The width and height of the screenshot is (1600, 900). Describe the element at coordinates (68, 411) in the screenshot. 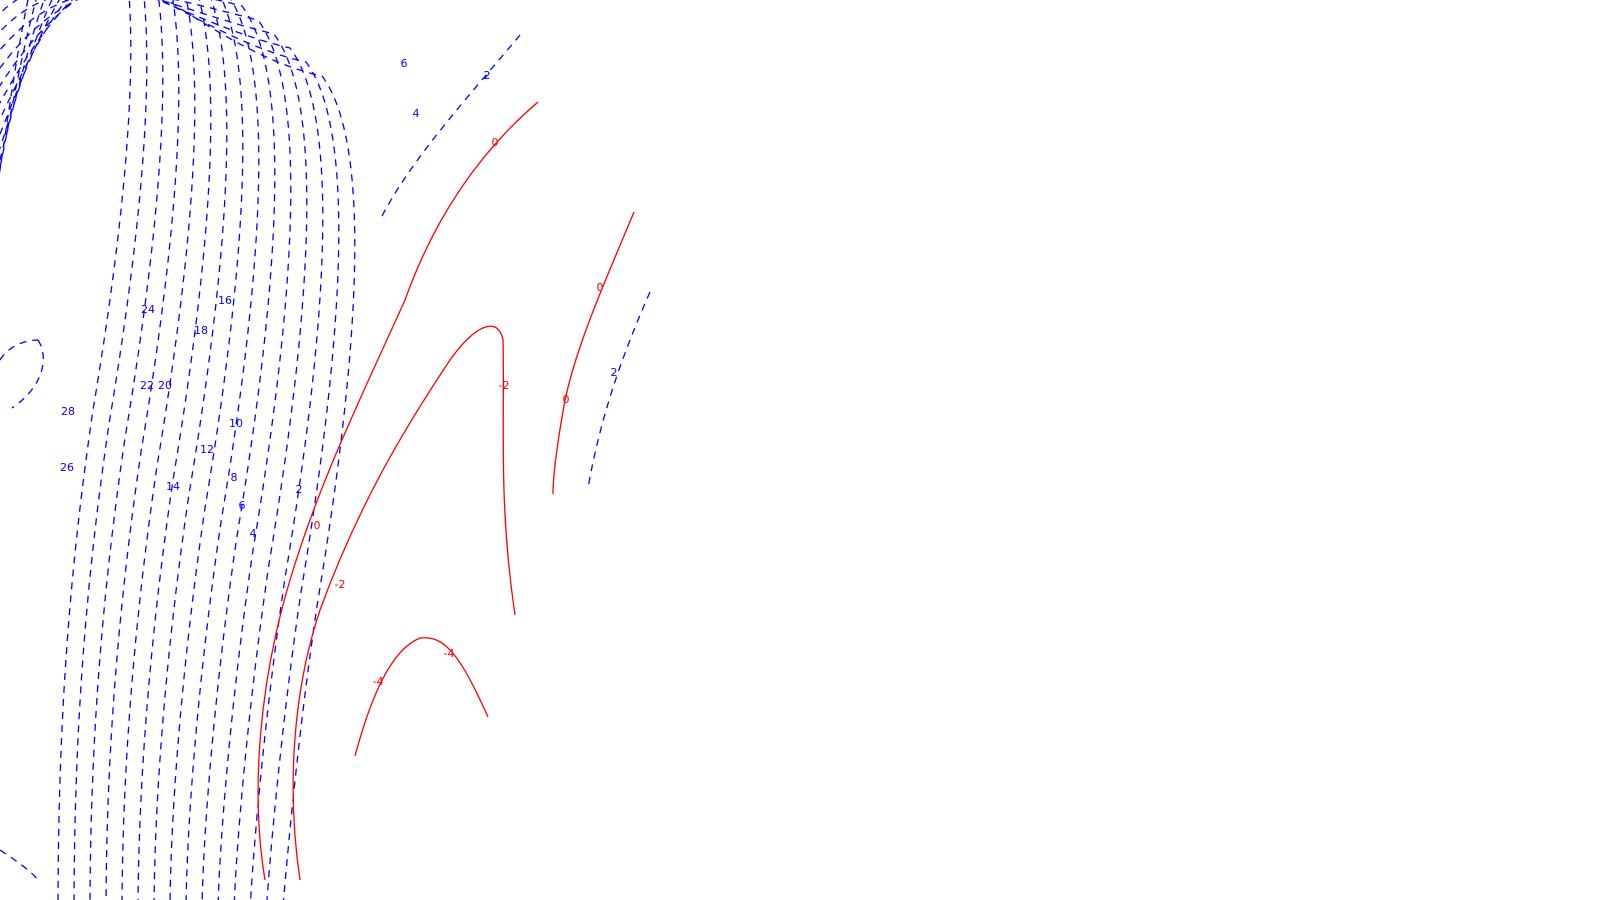

I see `contour-label: 28` at that location.